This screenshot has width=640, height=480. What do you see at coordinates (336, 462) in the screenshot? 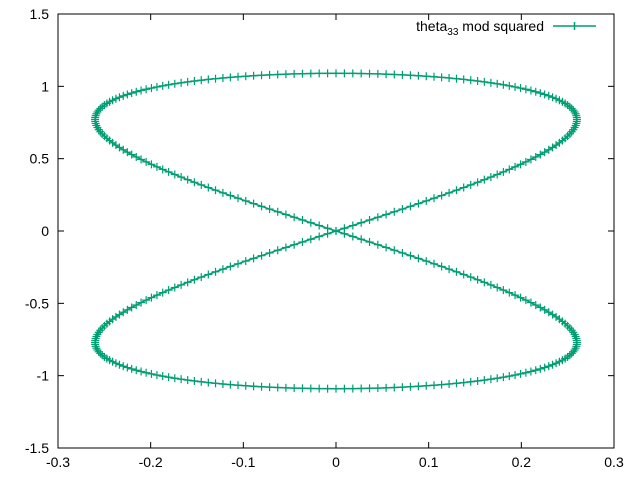
I see `x-tick-label: 0` at bounding box center [336, 462].